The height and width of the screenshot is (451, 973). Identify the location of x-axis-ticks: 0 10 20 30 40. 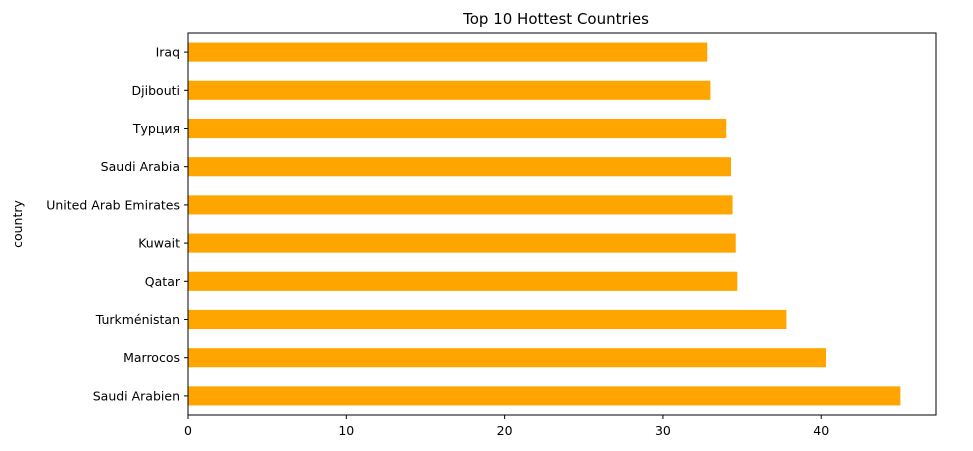
(506, 426).